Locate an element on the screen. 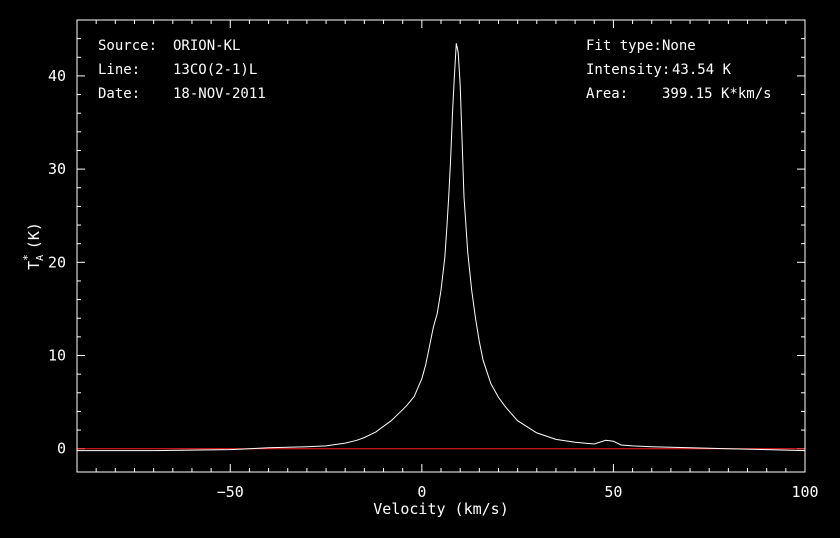 The image size is (840, 538). info-value-source: ORION-KL is located at coordinates (206, 46).